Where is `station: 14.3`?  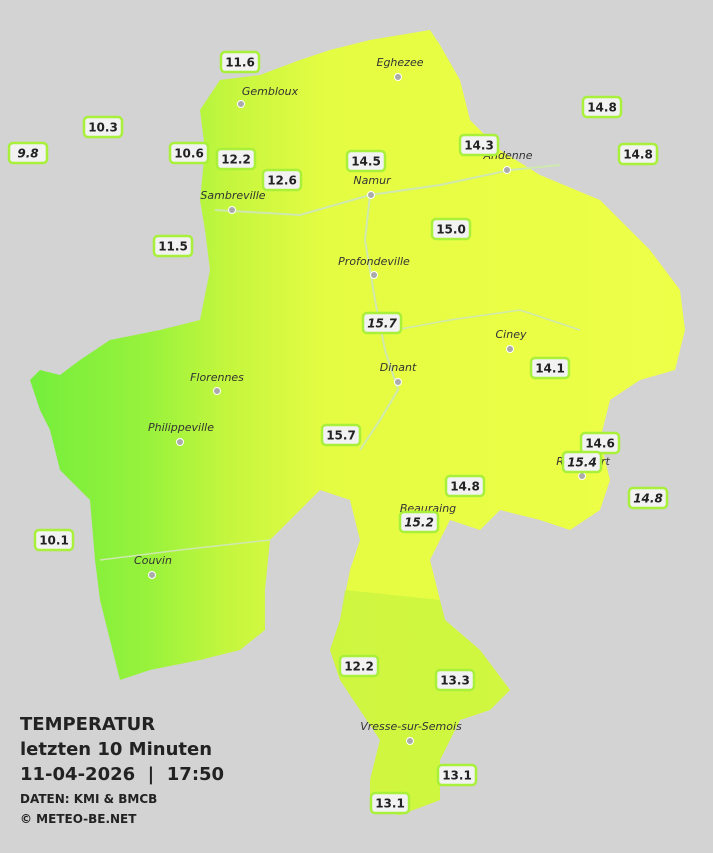 station: 14.3 is located at coordinates (479, 145).